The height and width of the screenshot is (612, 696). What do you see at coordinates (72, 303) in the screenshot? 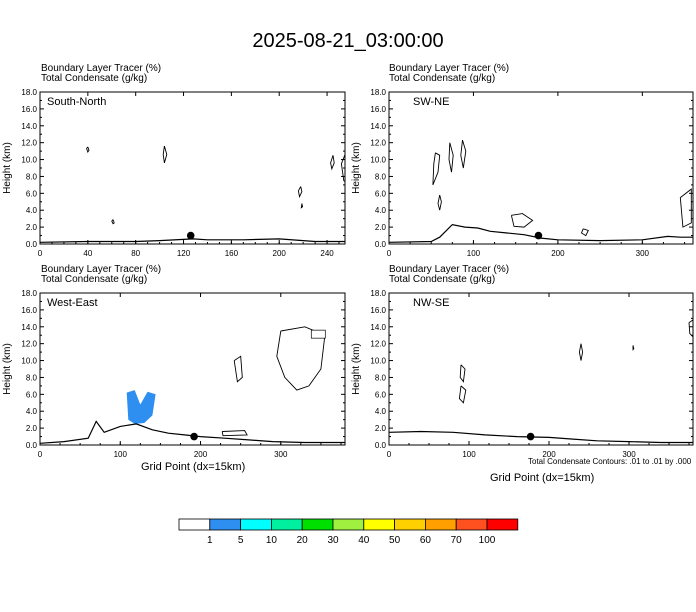
I see `panel-label: West-East` at bounding box center [72, 303].